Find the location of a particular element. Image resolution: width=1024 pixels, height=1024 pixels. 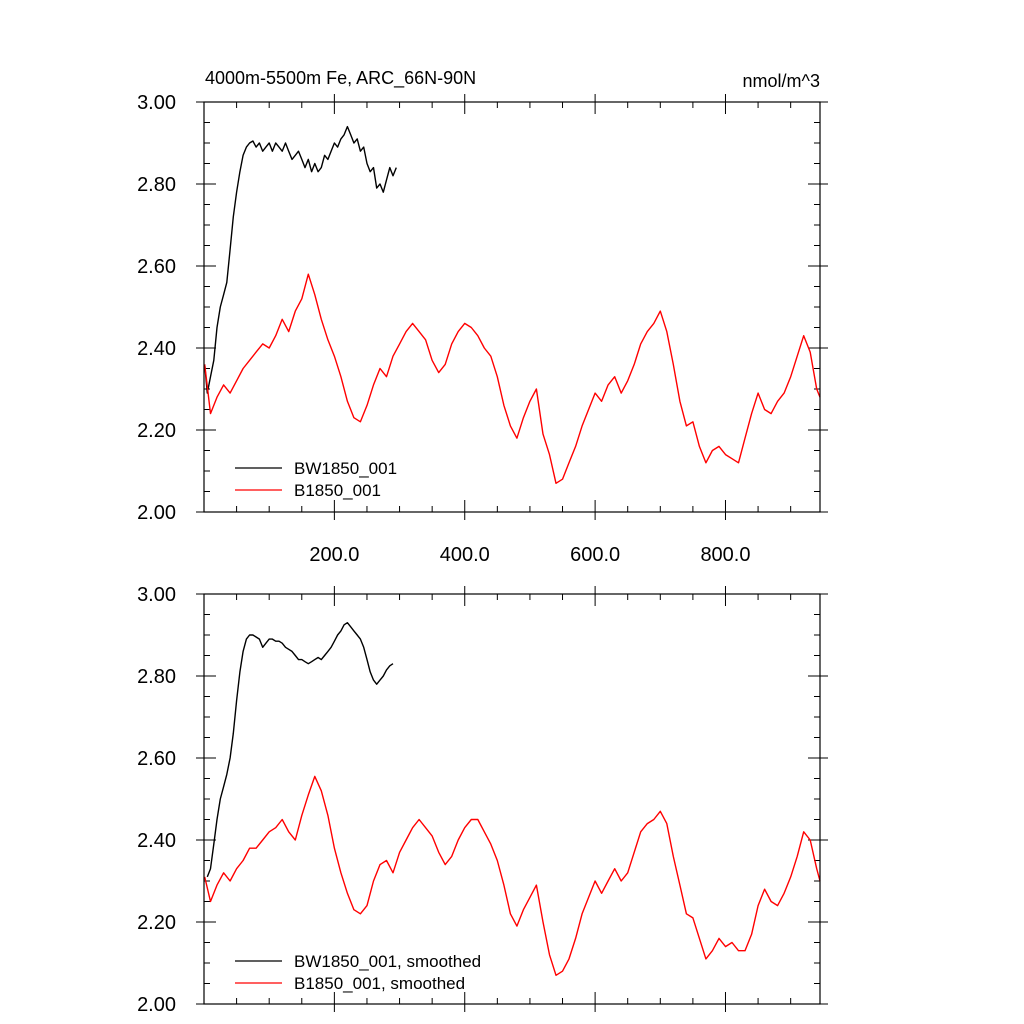

chart-title: 4000m-5500m Fe, ARC_66N-90N is located at coordinates (340, 78).